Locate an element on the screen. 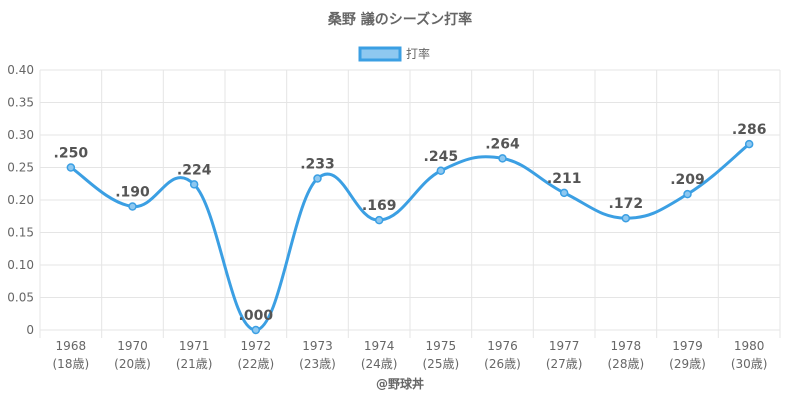  legend-swatch is located at coordinates (380, 54).